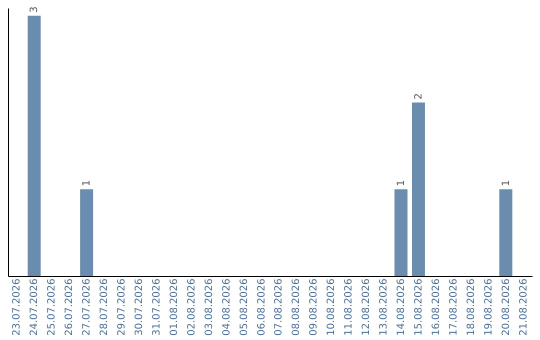 The image size is (540, 340). I want to click on x-tick-label: 29.07.2026, so click(122, 307).